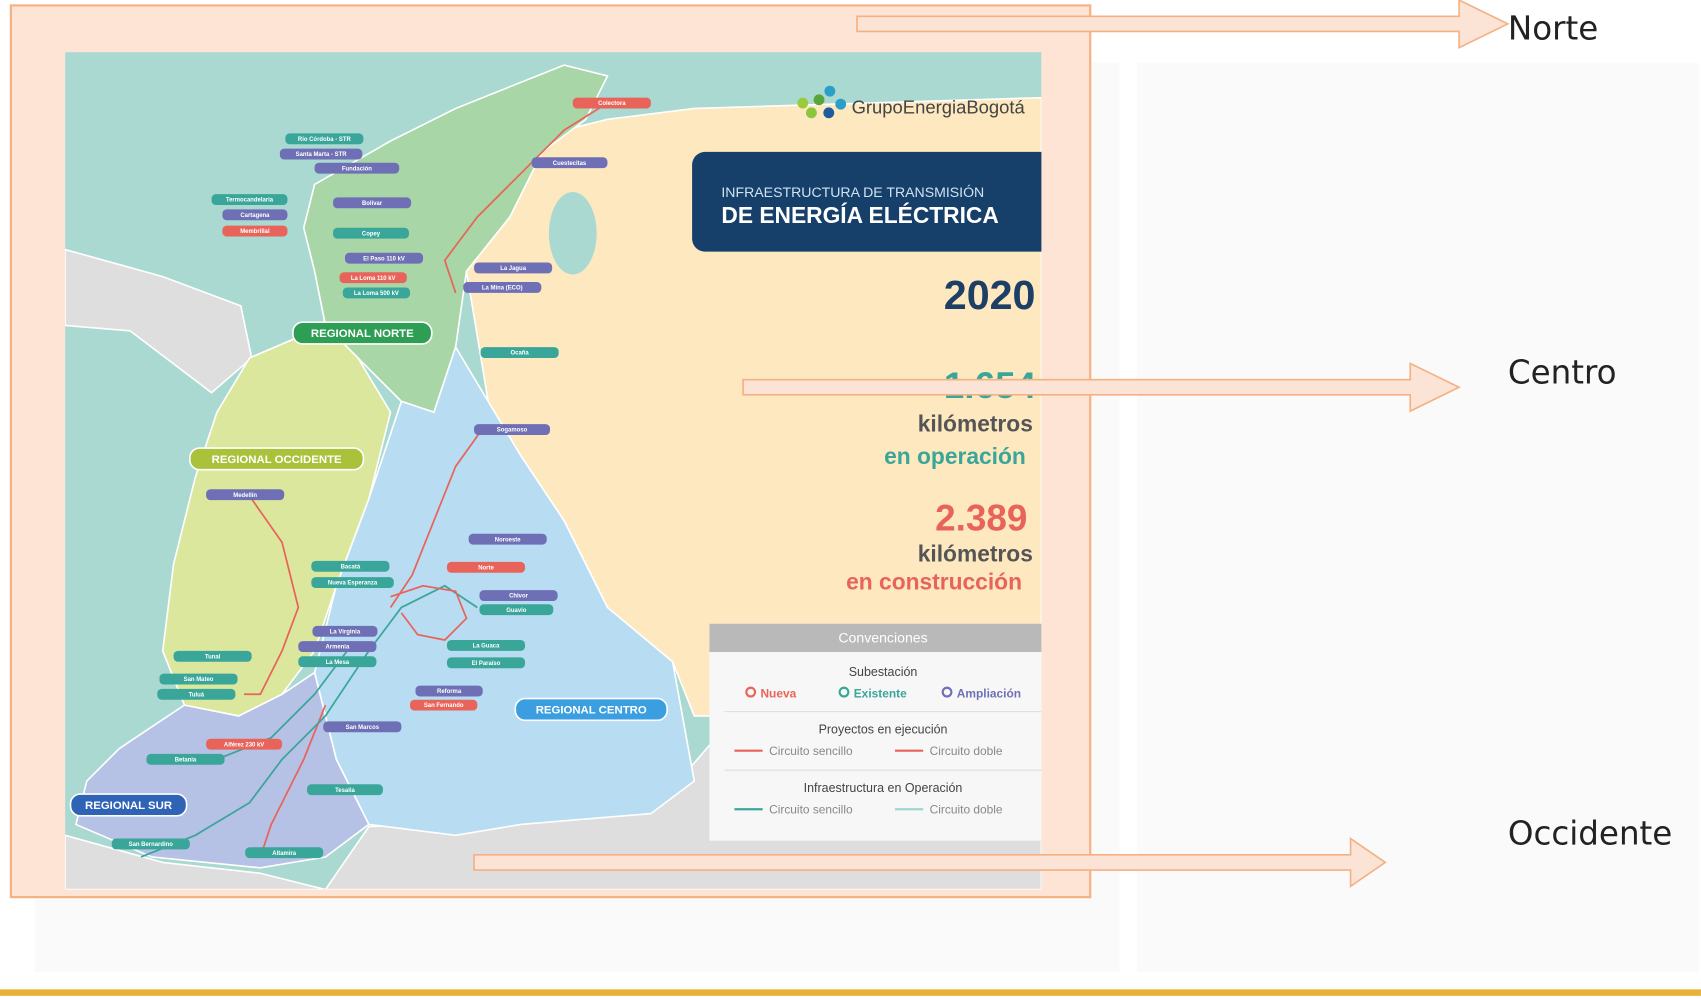  Describe the element at coordinates (875, 637) in the screenshot. I see `legend-header-bar` at that location.